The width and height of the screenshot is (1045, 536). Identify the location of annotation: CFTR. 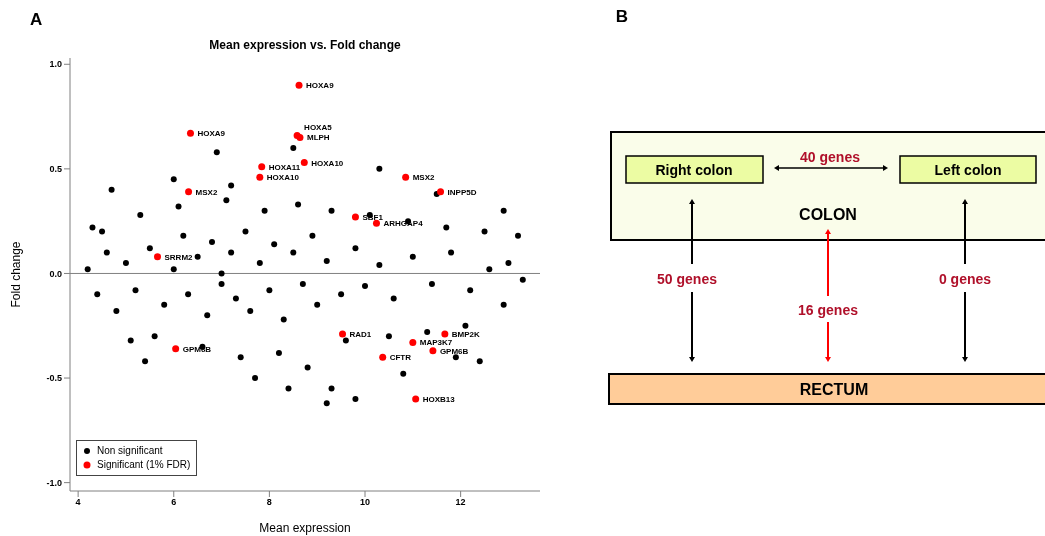
(400, 358).